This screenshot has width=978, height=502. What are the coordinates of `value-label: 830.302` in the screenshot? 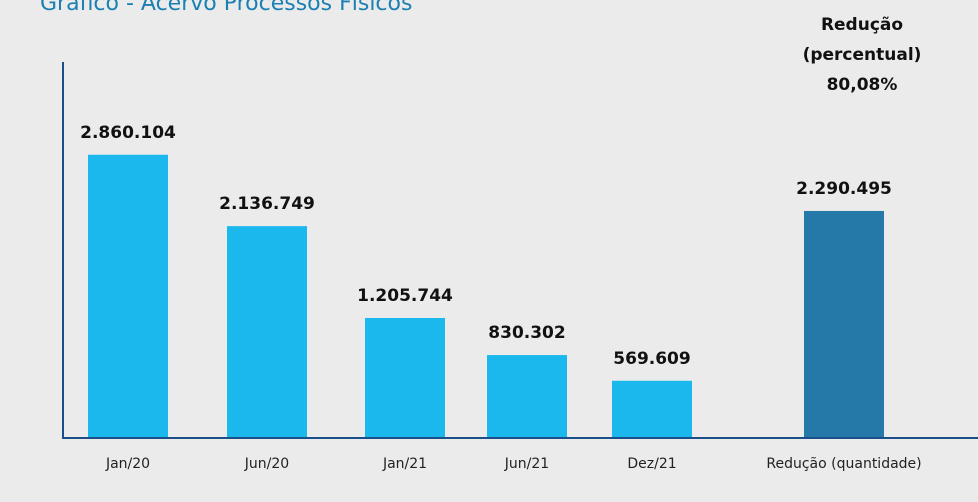 It's located at (526, 333).